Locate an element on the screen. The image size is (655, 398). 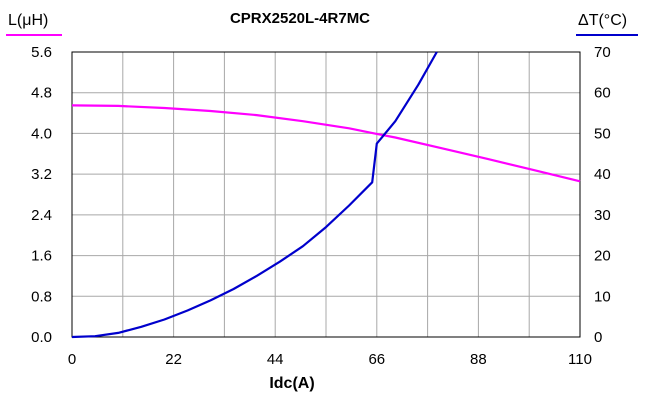
x-tick-label: 66 is located at coordinates (376, 359).